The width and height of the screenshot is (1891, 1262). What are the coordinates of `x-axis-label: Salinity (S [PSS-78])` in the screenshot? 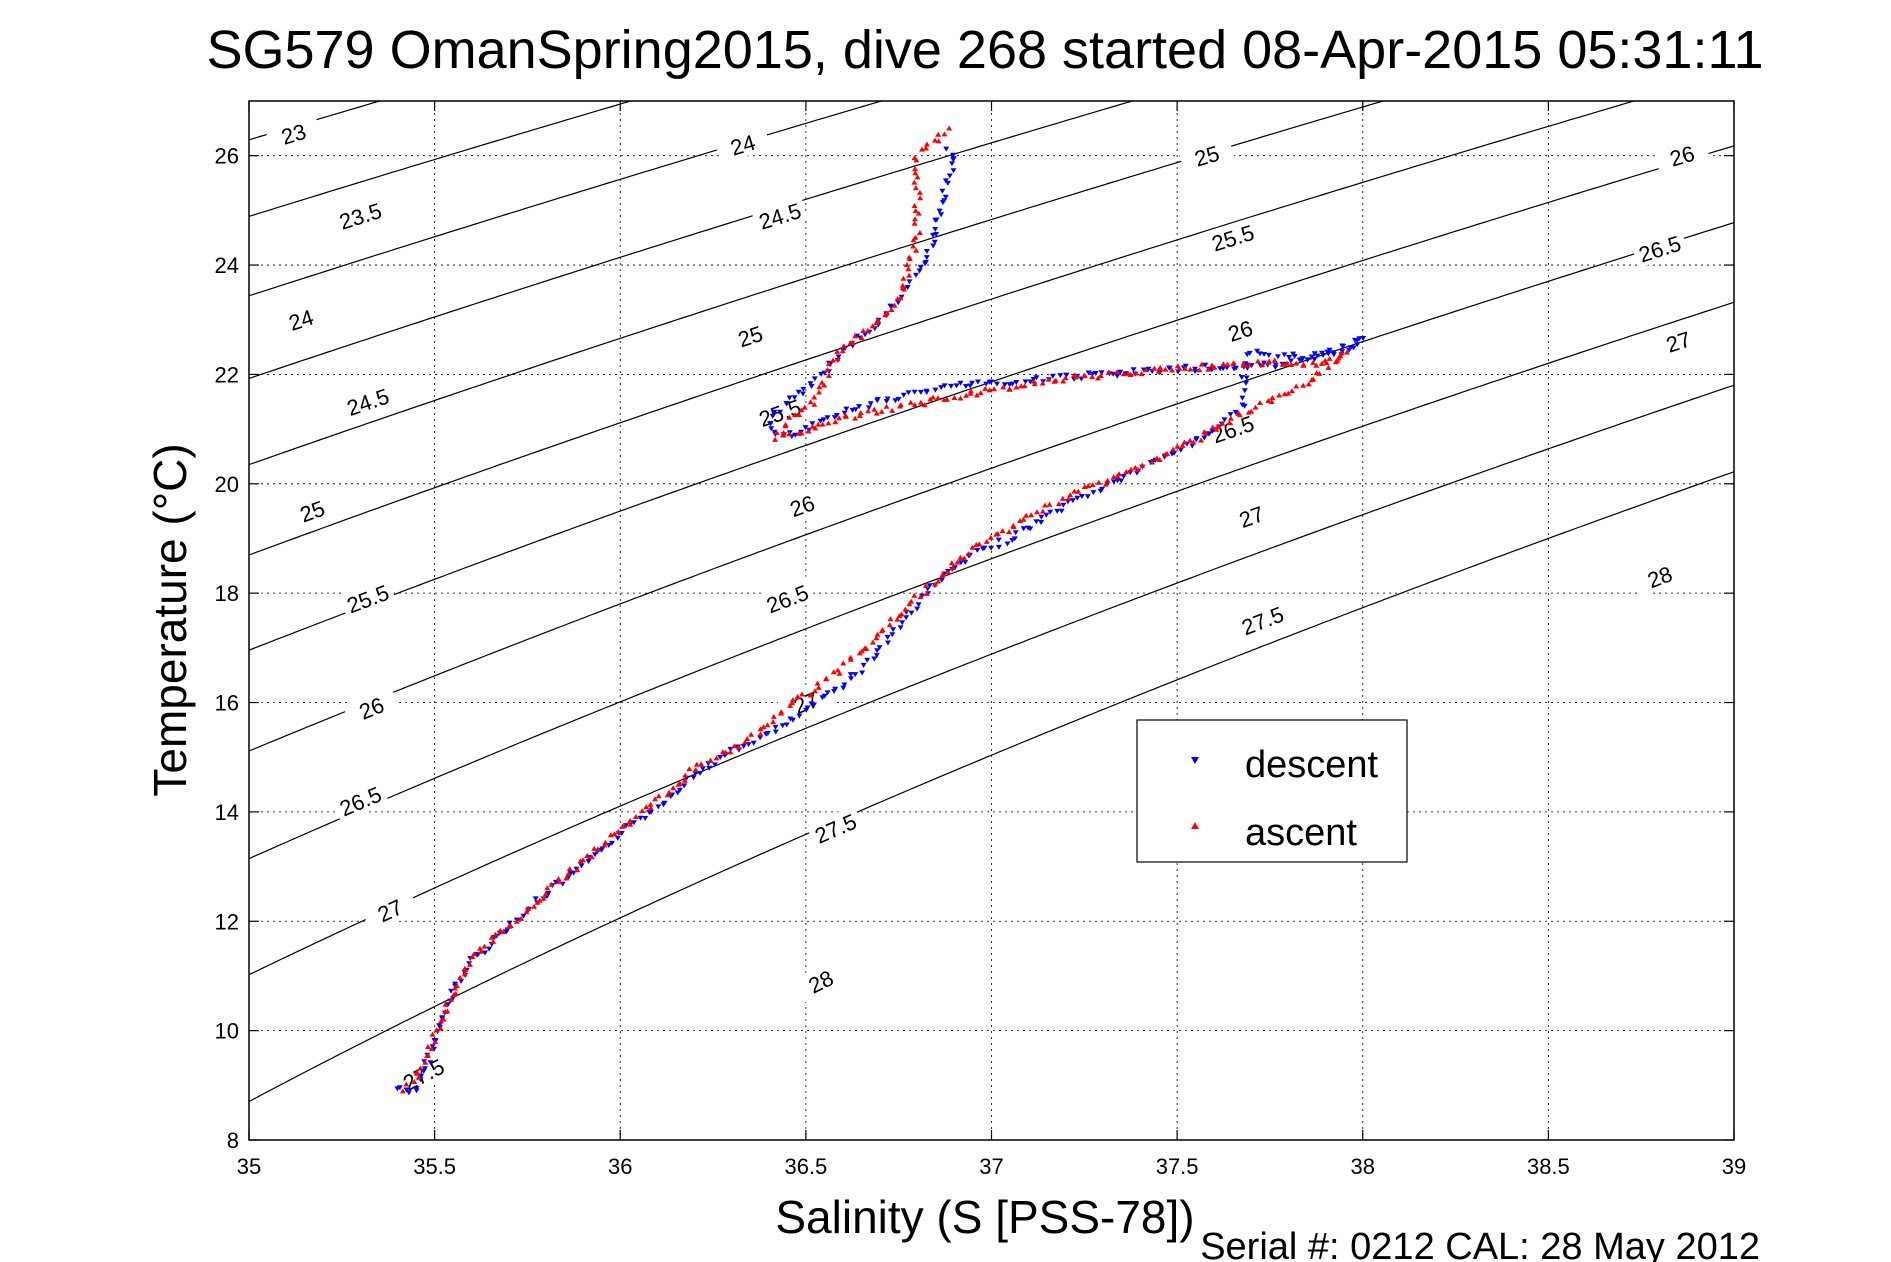 It's located at (984, 1217).